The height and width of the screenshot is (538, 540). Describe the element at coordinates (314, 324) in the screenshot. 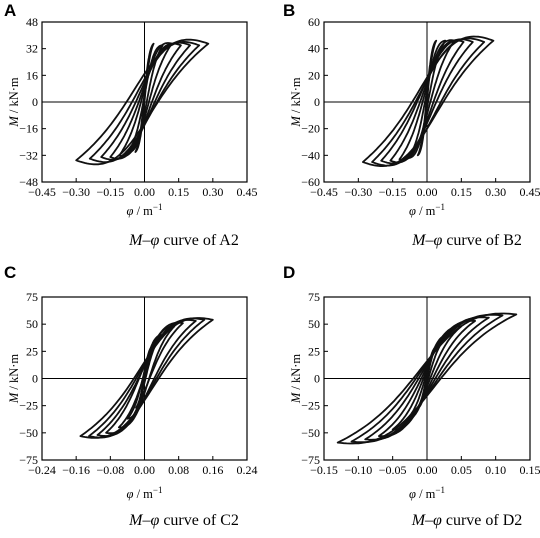

I see `y-tick-label: 50` at that location.